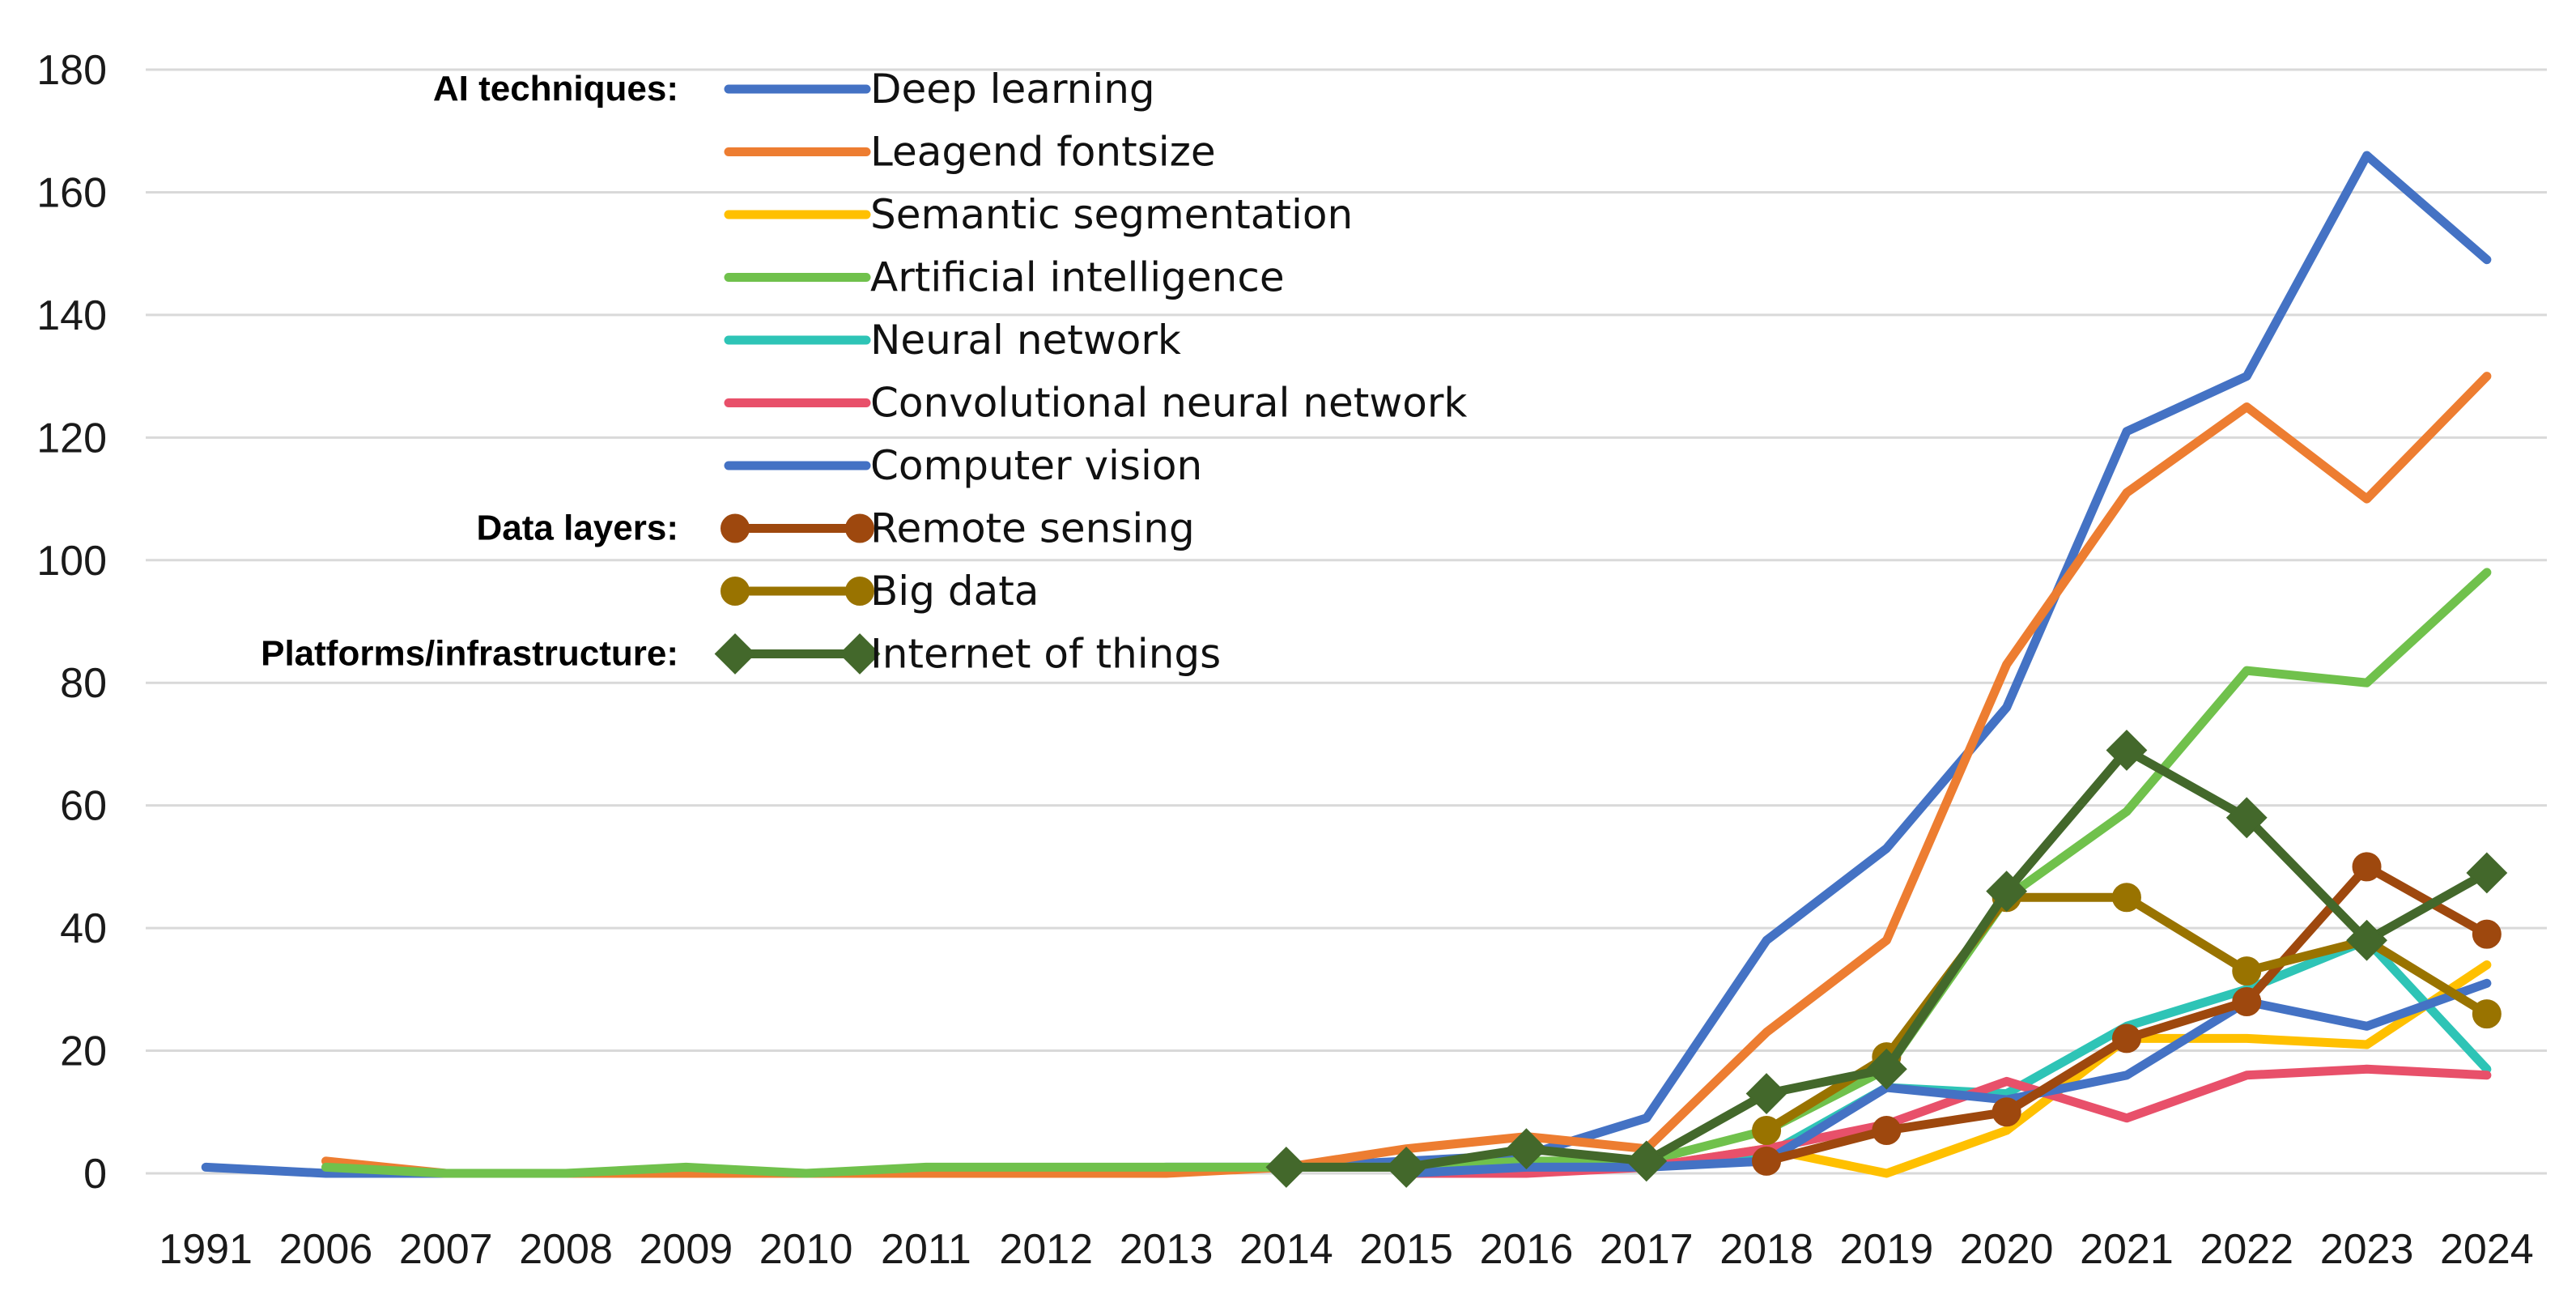 The image size is (2576, 1294). Describe the element at coordinates (84, 1051) in the screenshot. I see `y-tick-label: 20` at that location.